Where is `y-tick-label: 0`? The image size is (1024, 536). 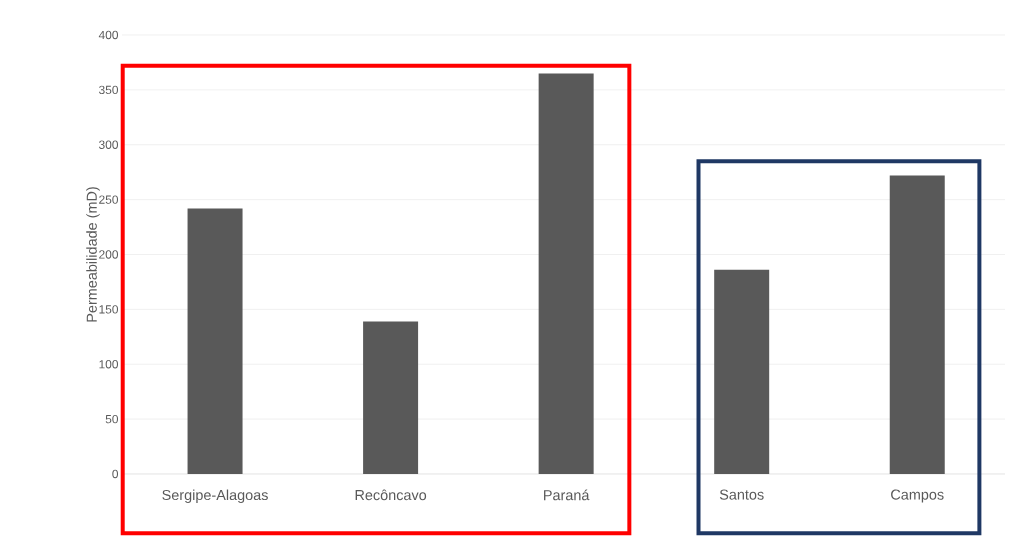 y-tick-label: 0 is located at coordinates (115, 474).